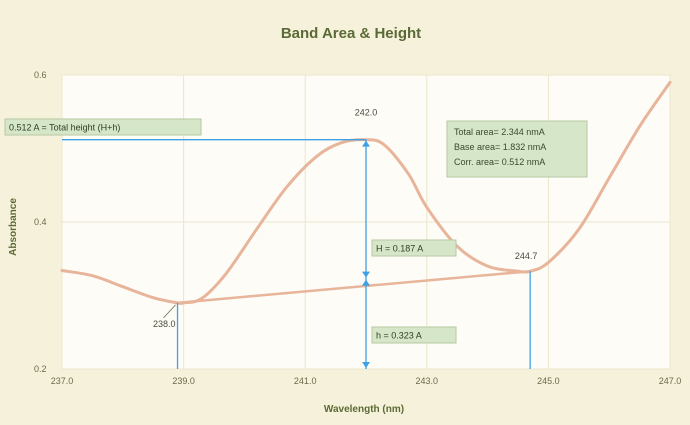  Describe the element at coordinates (164, 324) in the screenshot. I see `marker-label-left: 238.0` at that location.